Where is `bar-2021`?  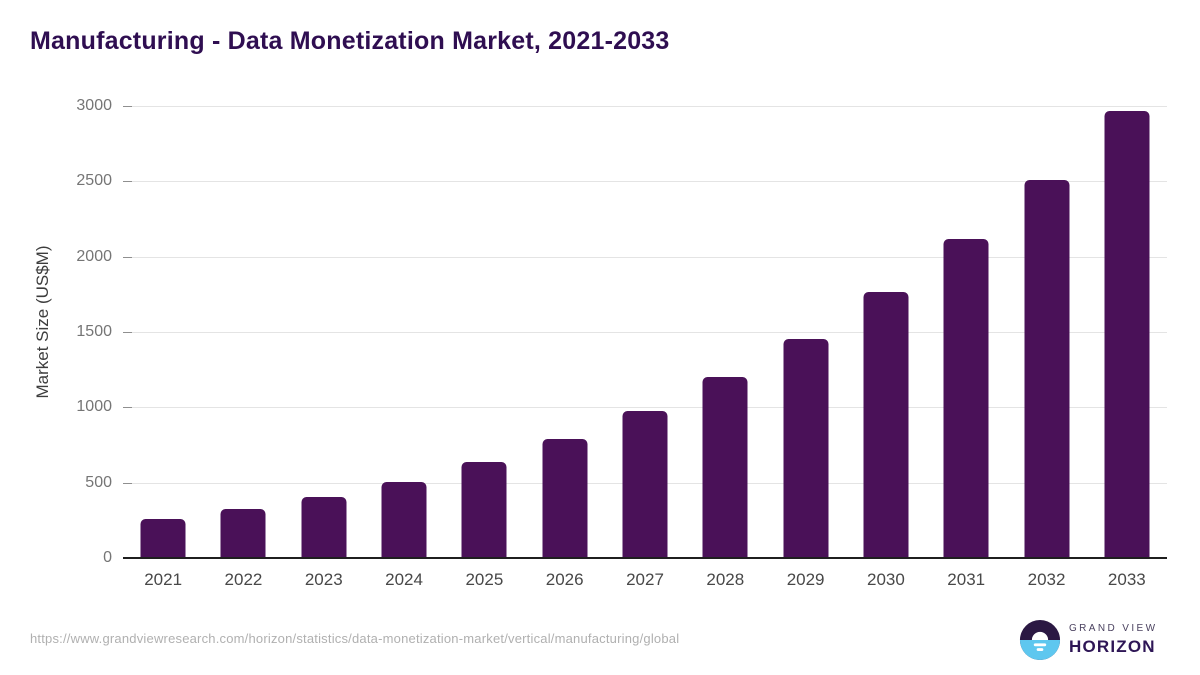 bar-2021 is located at coordinates (163, 538).